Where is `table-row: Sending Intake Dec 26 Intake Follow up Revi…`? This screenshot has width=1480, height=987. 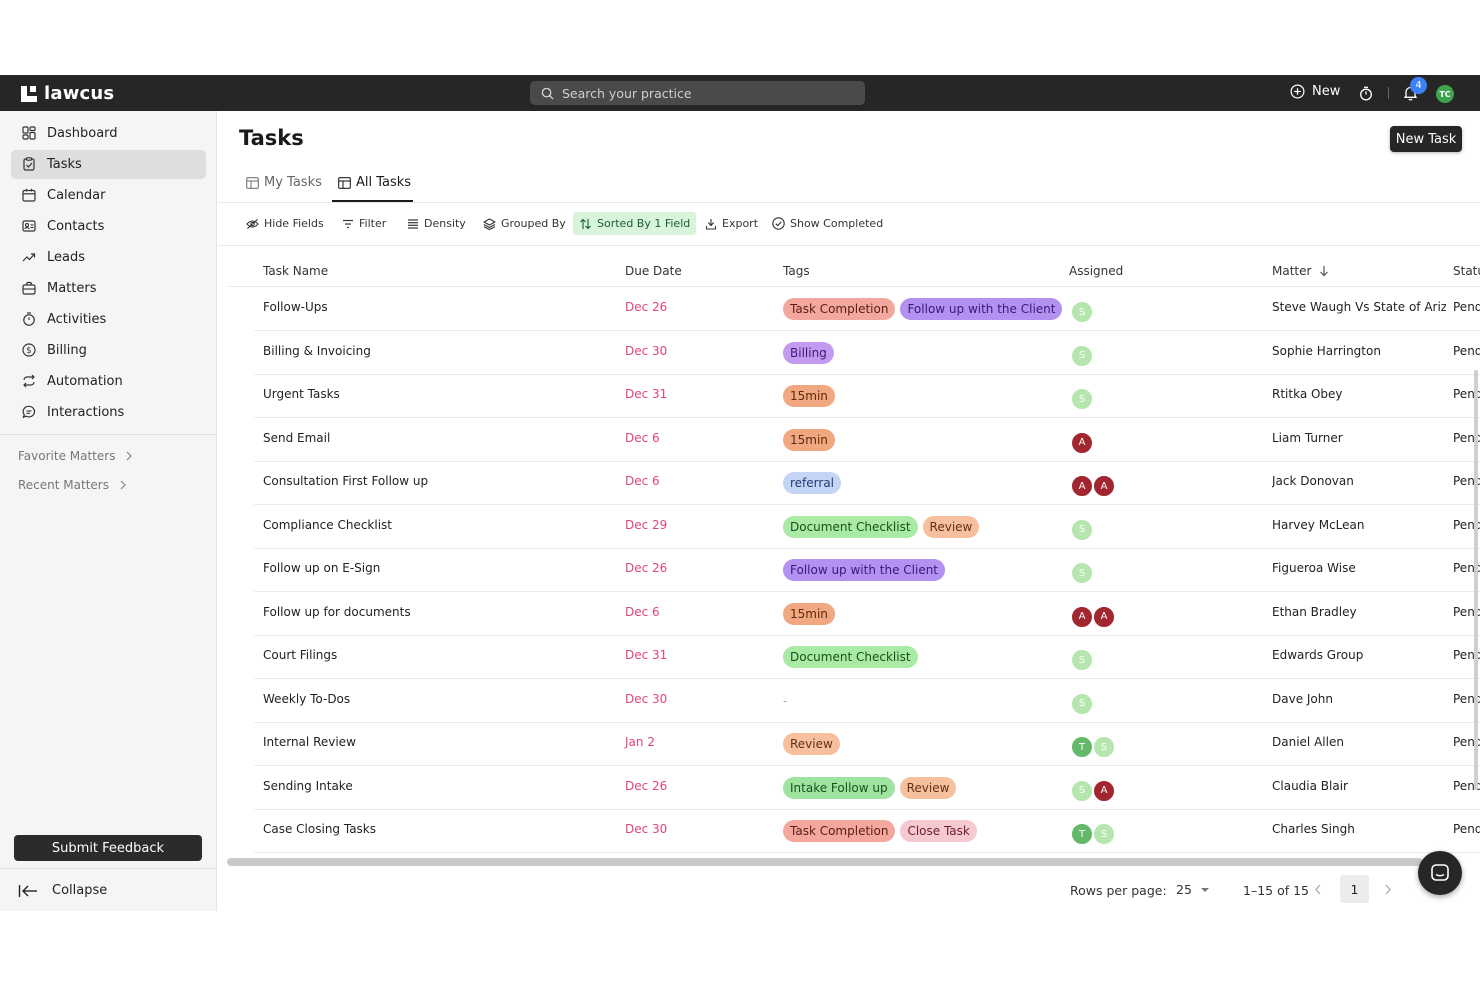
table-row: Sending Intake Dec 26 Intake Follow up Revi… is located at coordinates (867, 788).